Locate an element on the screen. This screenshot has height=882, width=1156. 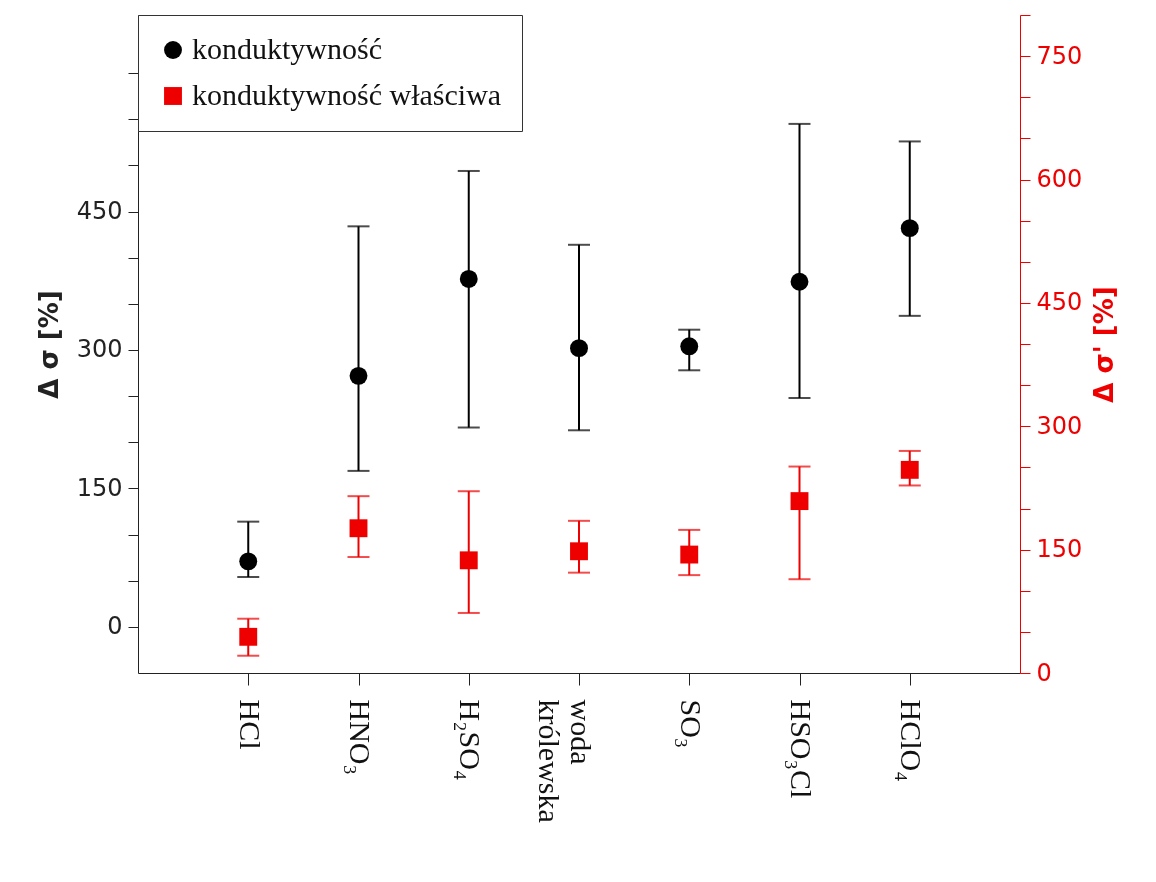
y2-tick-label: 150 is located at coordinates (1059, 549).